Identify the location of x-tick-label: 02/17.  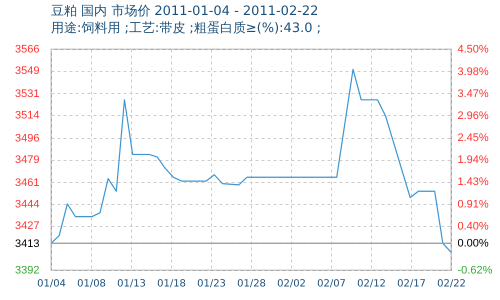
(411, 284).